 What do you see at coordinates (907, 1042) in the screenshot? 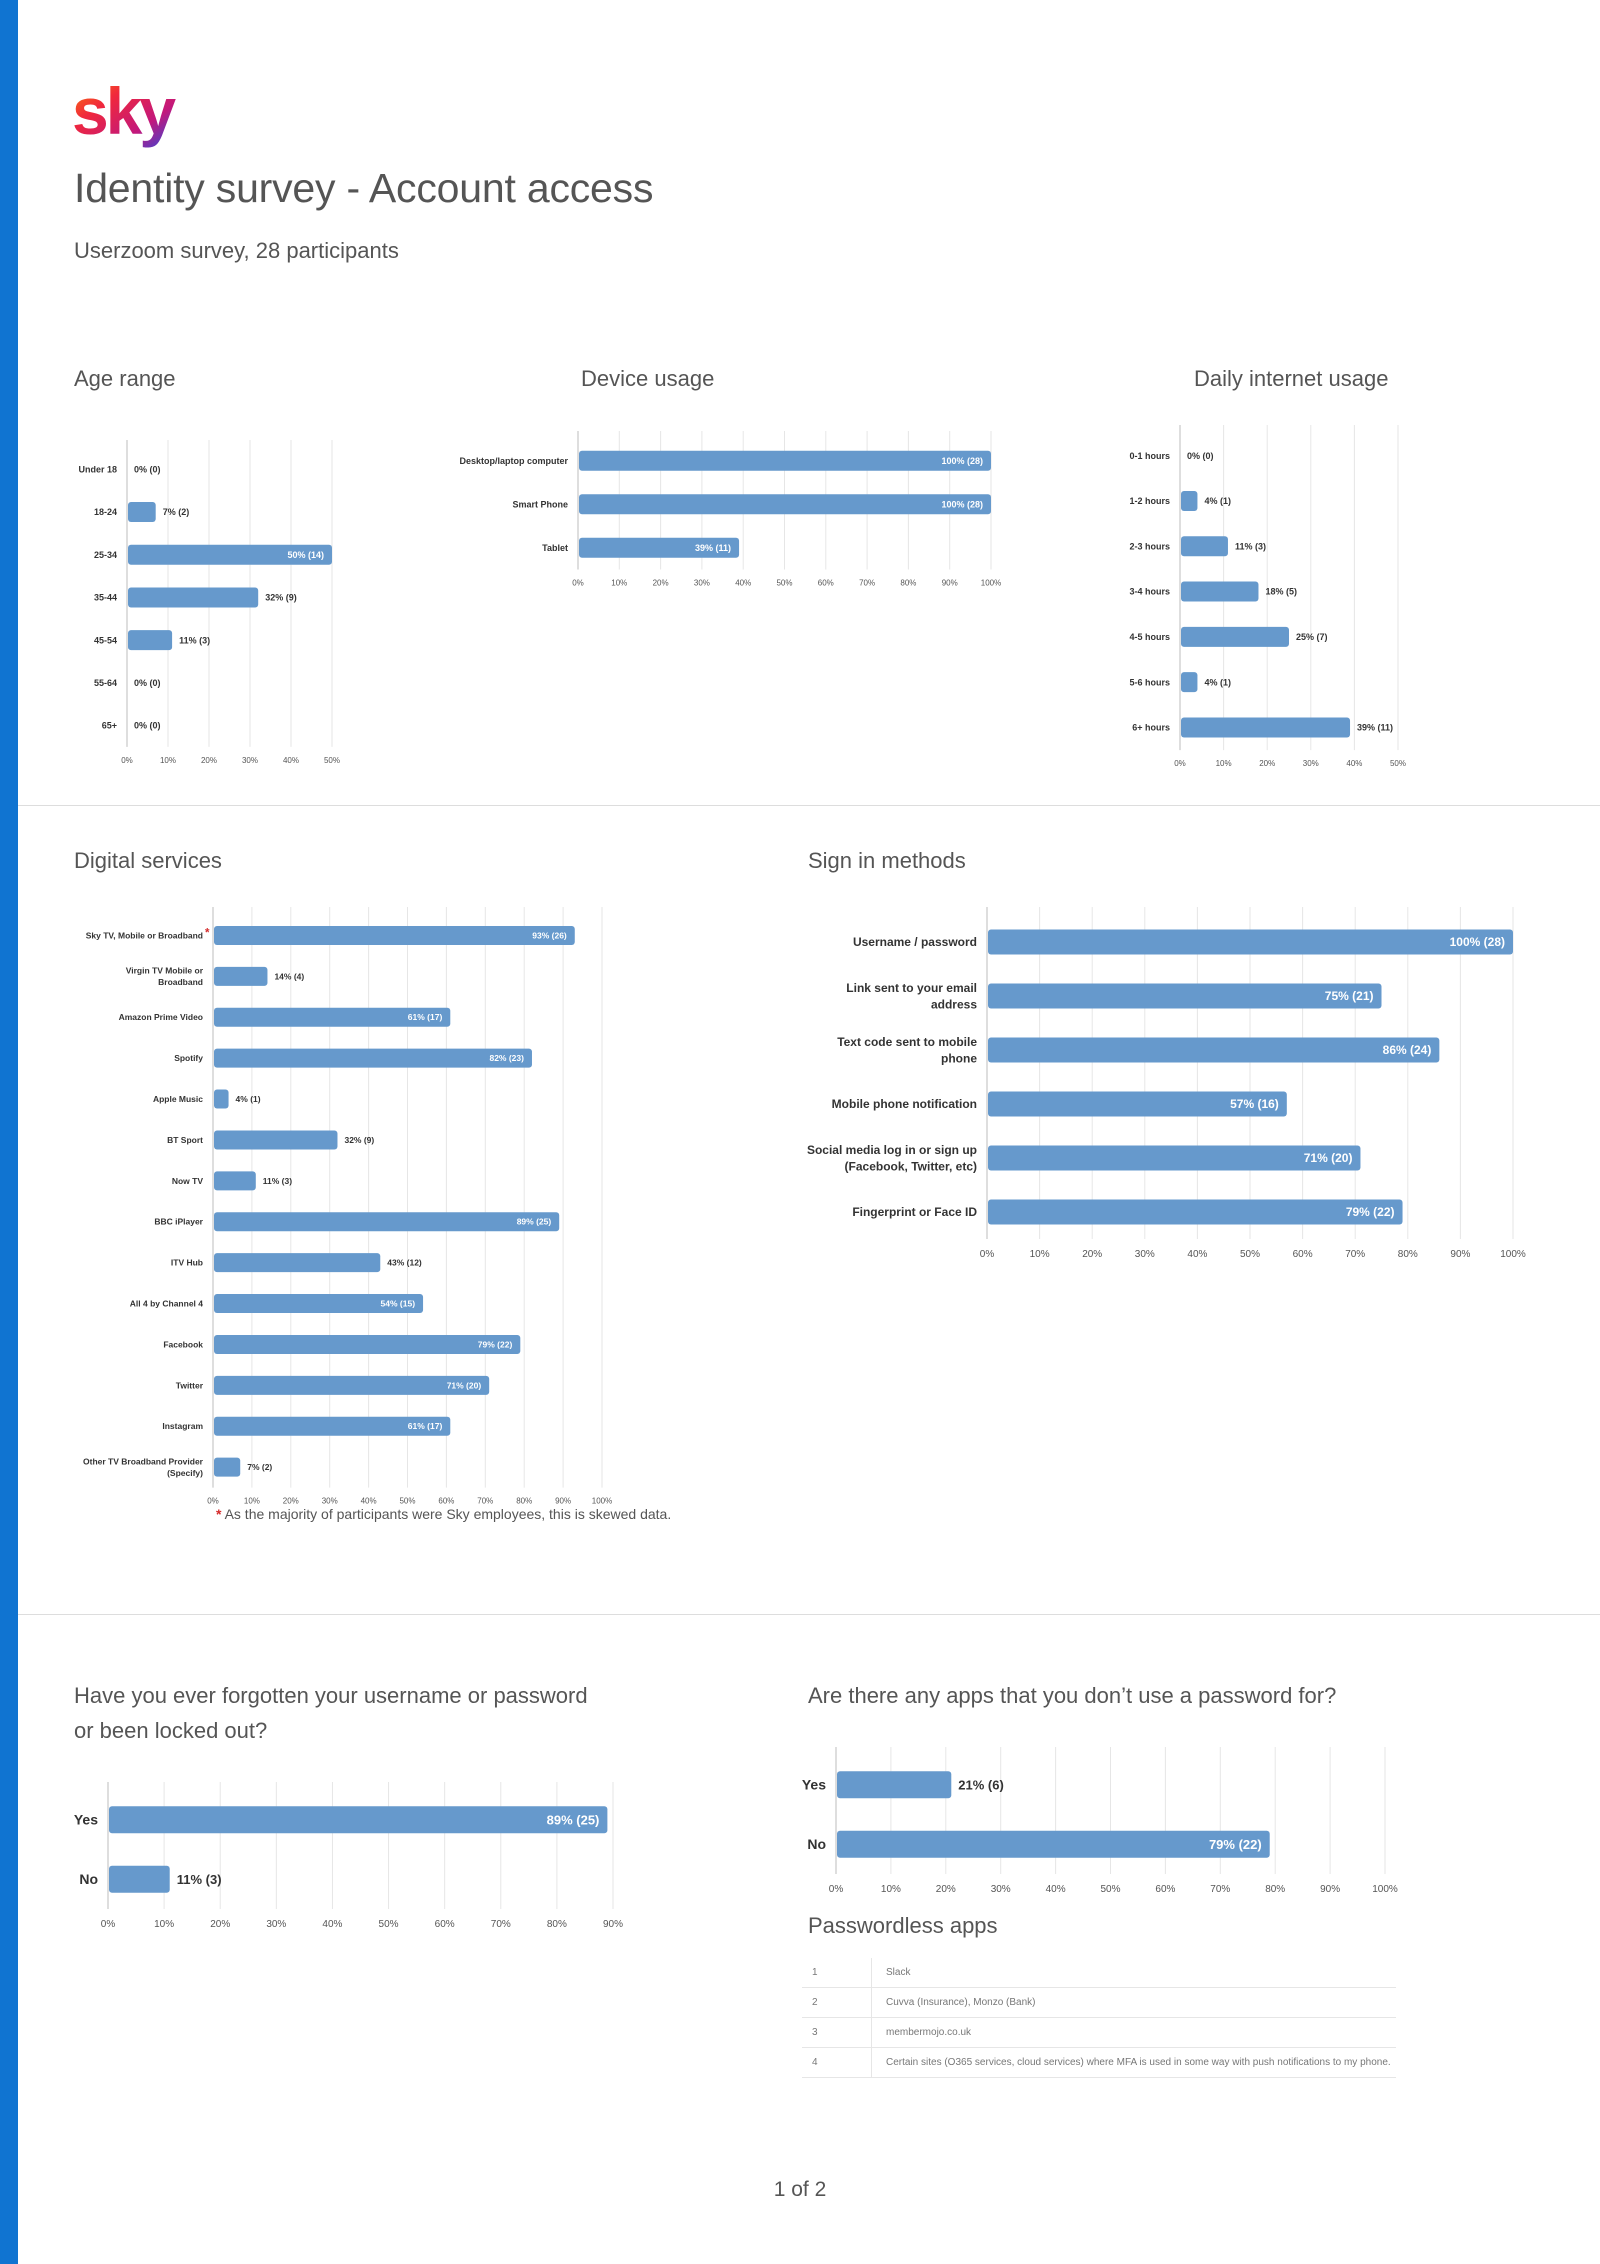
I see `category-label: Text code sent to mobile` at bounding box center [907, 1042].